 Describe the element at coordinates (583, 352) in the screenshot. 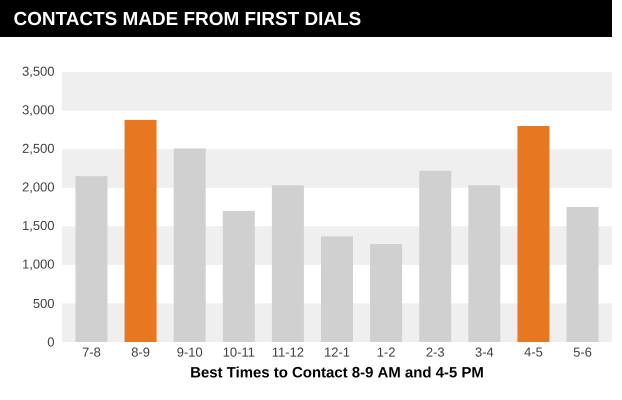

I see `x-tick-label: 5-6` at that location.